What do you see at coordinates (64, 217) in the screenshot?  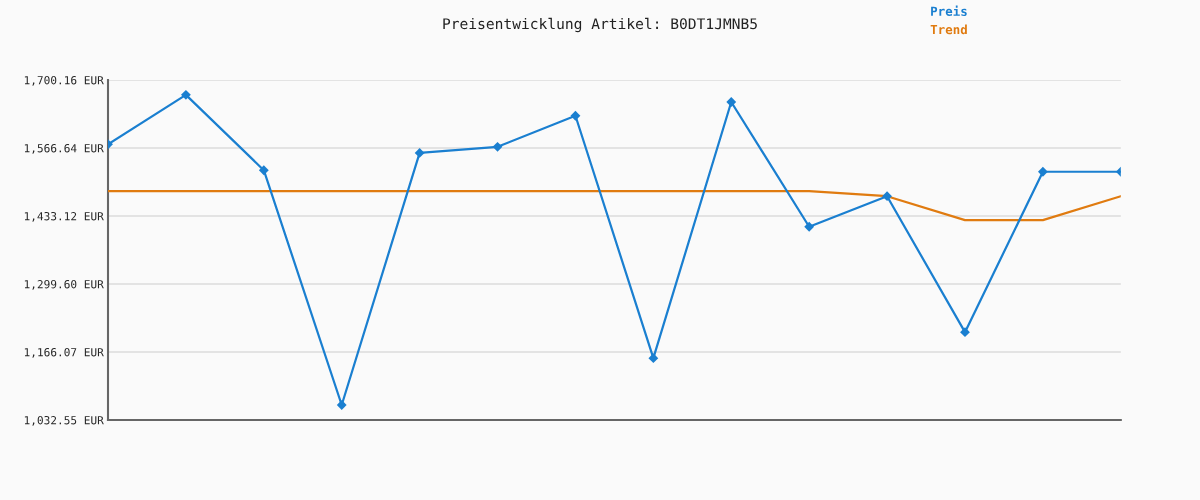 I see `y-tick-label: 1,433.12 EUR` at bounding box center [64, 217].